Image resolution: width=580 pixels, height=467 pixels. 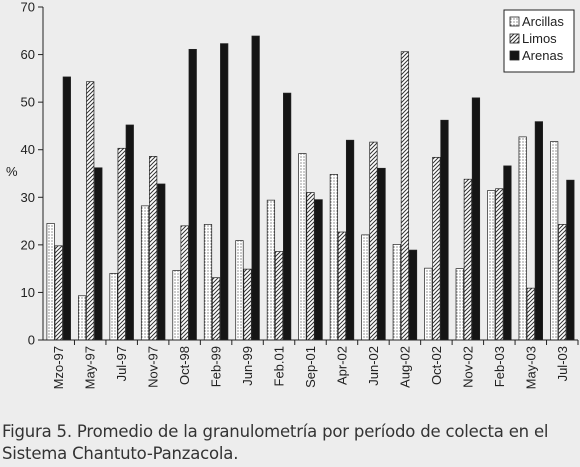 What do you see at coordinates (184, 365) in the screenshot?
I see `x-tick-label: Oct-98` at bounding box center [184, 365].